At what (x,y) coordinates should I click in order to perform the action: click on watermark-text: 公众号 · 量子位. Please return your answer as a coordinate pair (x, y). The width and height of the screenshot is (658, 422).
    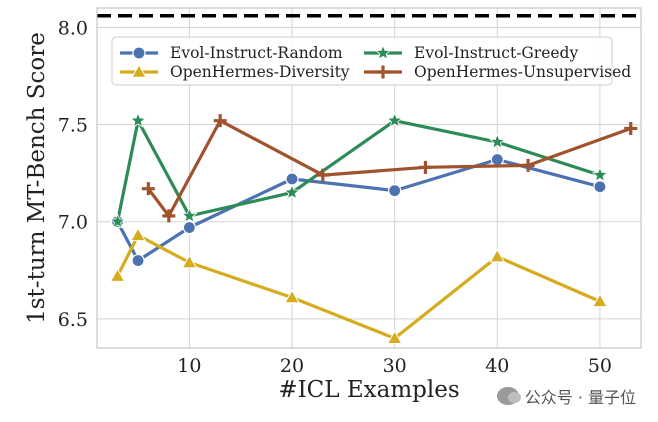
    Looking at the image, I should click on (580, 397).